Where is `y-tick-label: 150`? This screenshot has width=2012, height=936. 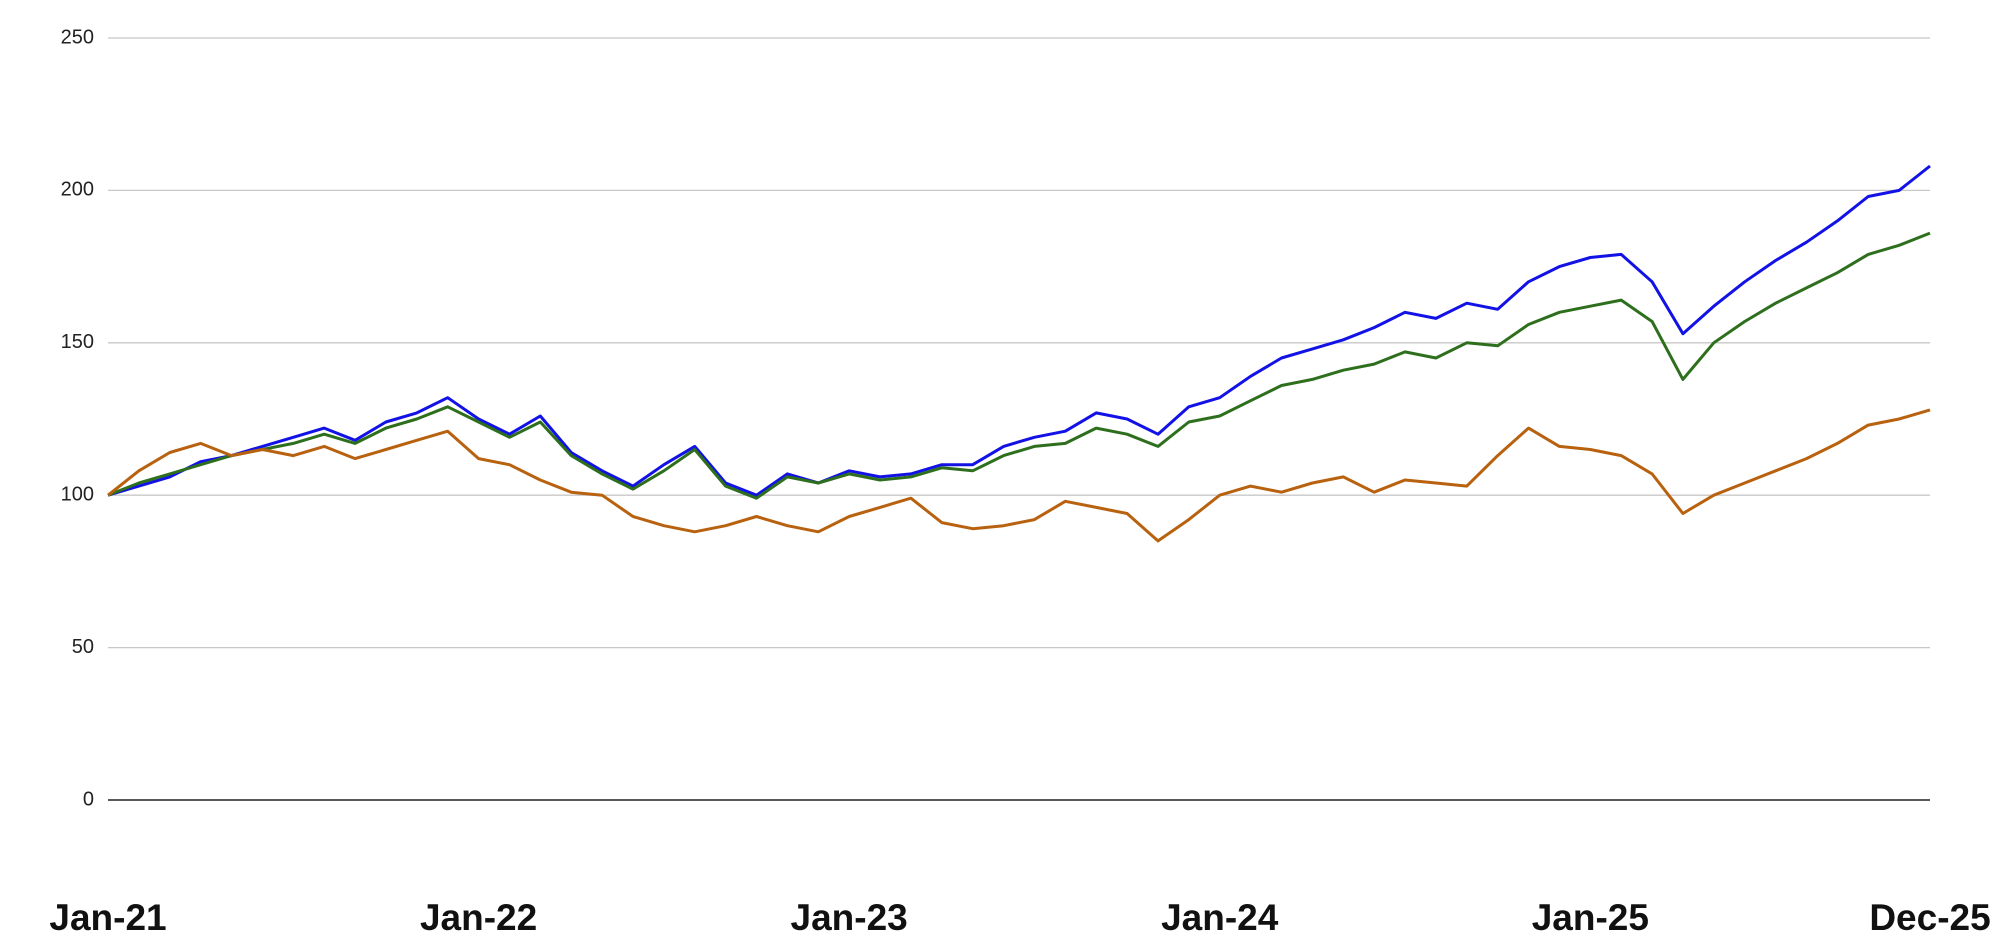 y-tick-label: 150 is located at coordinates (77, 342).